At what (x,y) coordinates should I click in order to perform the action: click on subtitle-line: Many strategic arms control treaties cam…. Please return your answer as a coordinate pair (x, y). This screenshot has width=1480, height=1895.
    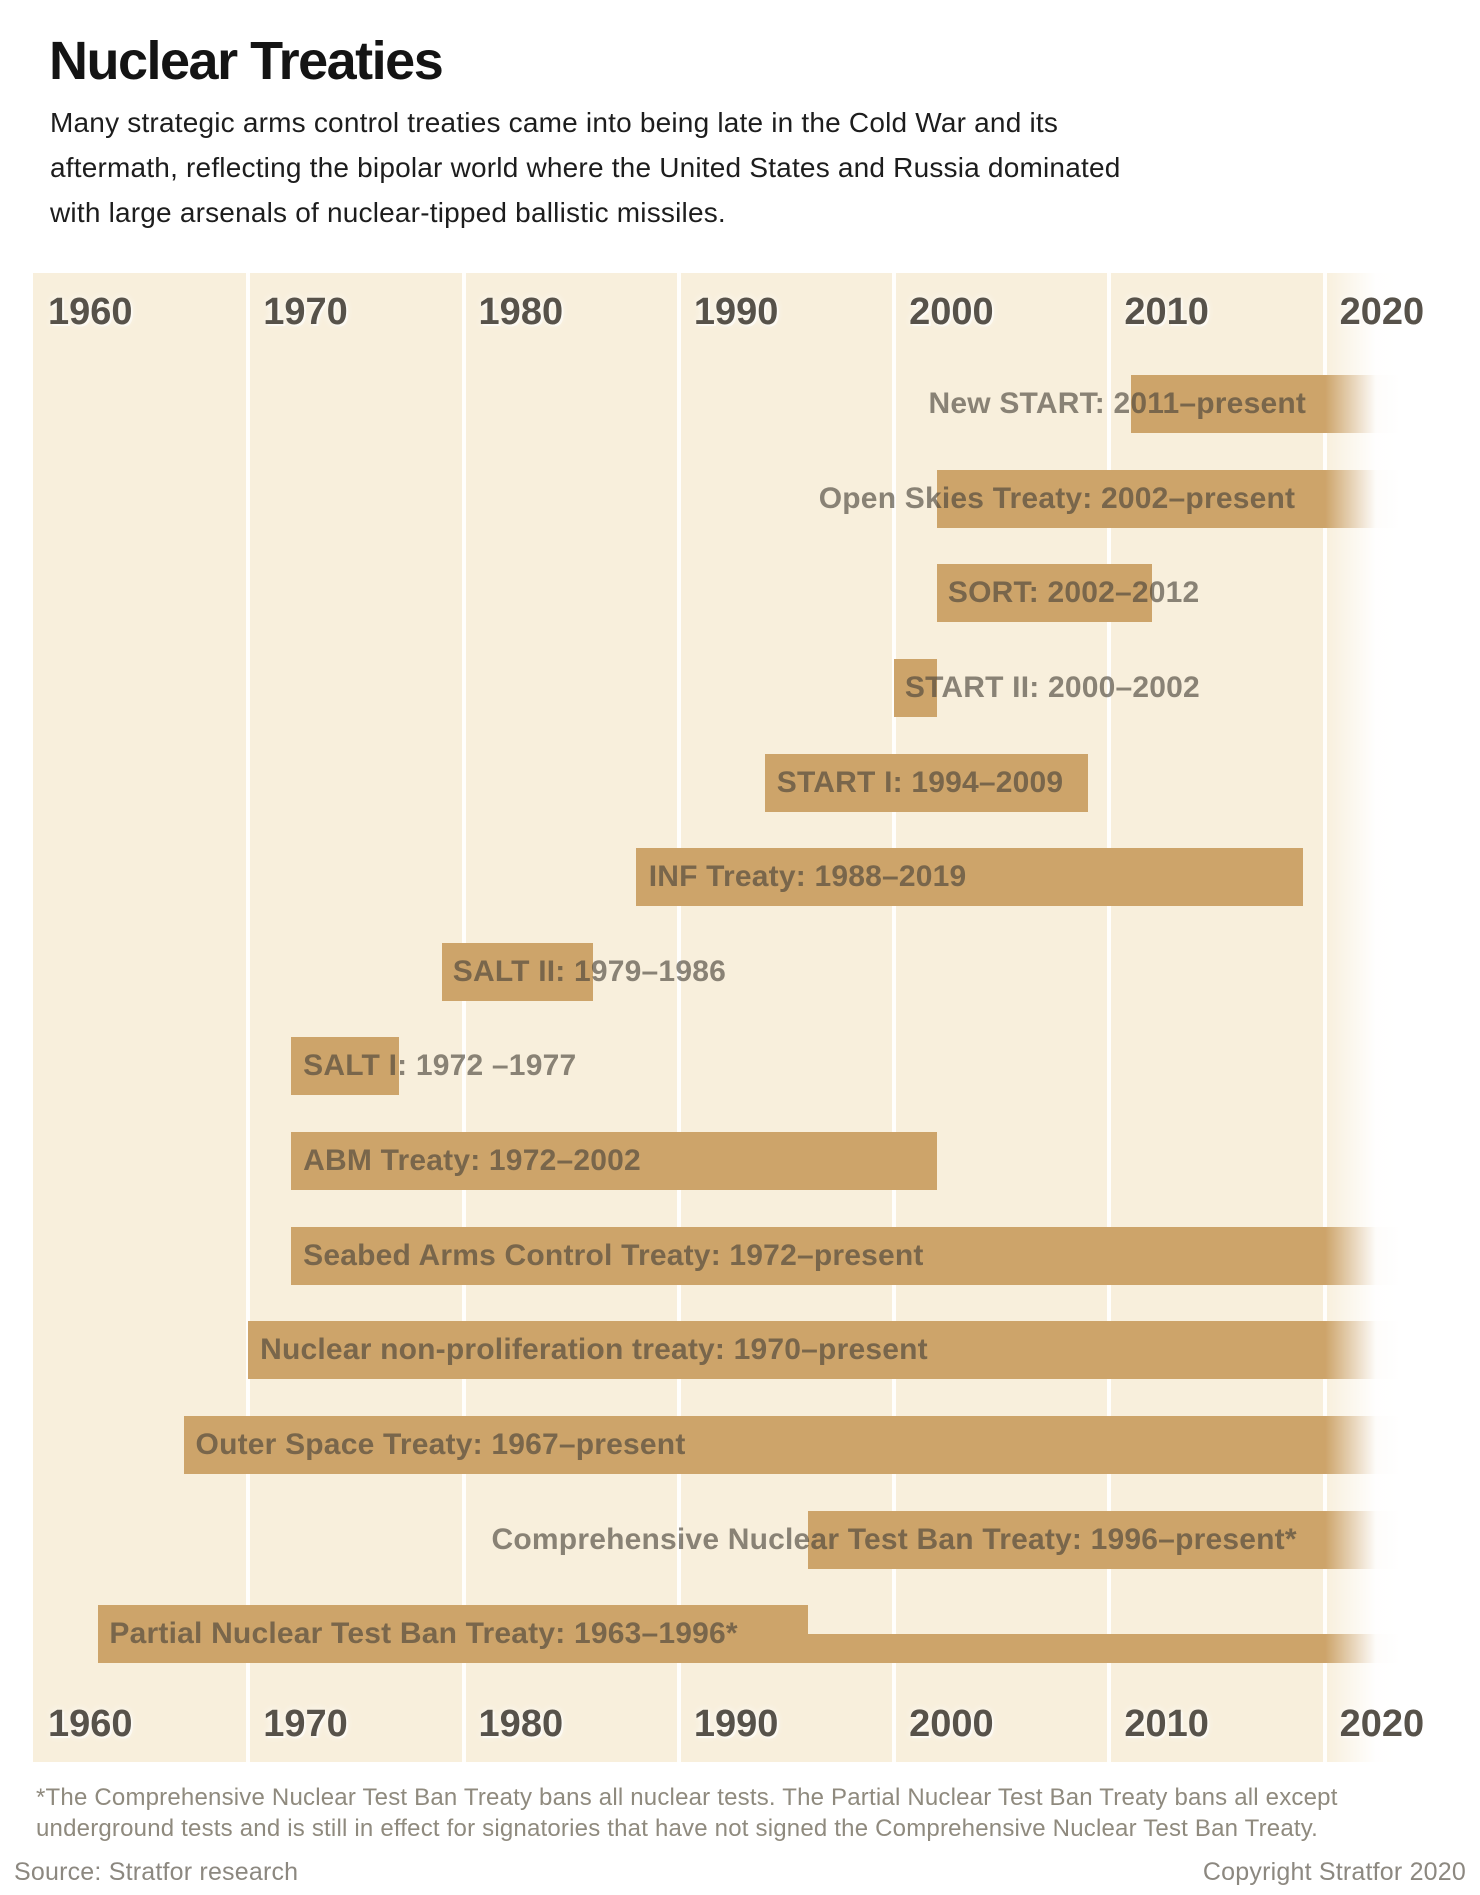
    Looking at the image, I should click on (554, 122).